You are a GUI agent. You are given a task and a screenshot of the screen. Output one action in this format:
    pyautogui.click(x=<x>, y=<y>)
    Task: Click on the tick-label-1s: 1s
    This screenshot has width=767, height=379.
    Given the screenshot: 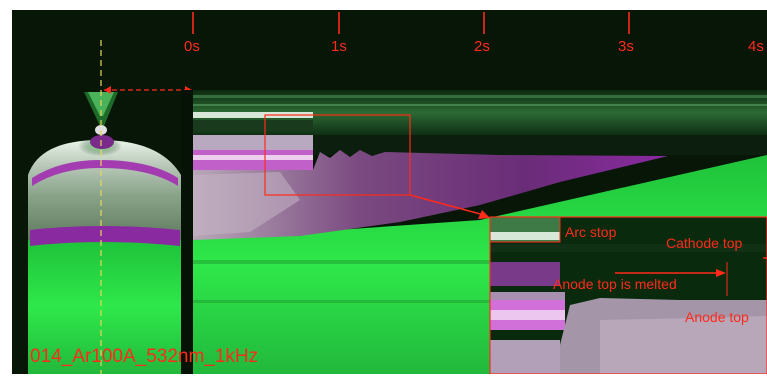 What is the action you would take?
    pyautogui.click(x=339, y=46)
    